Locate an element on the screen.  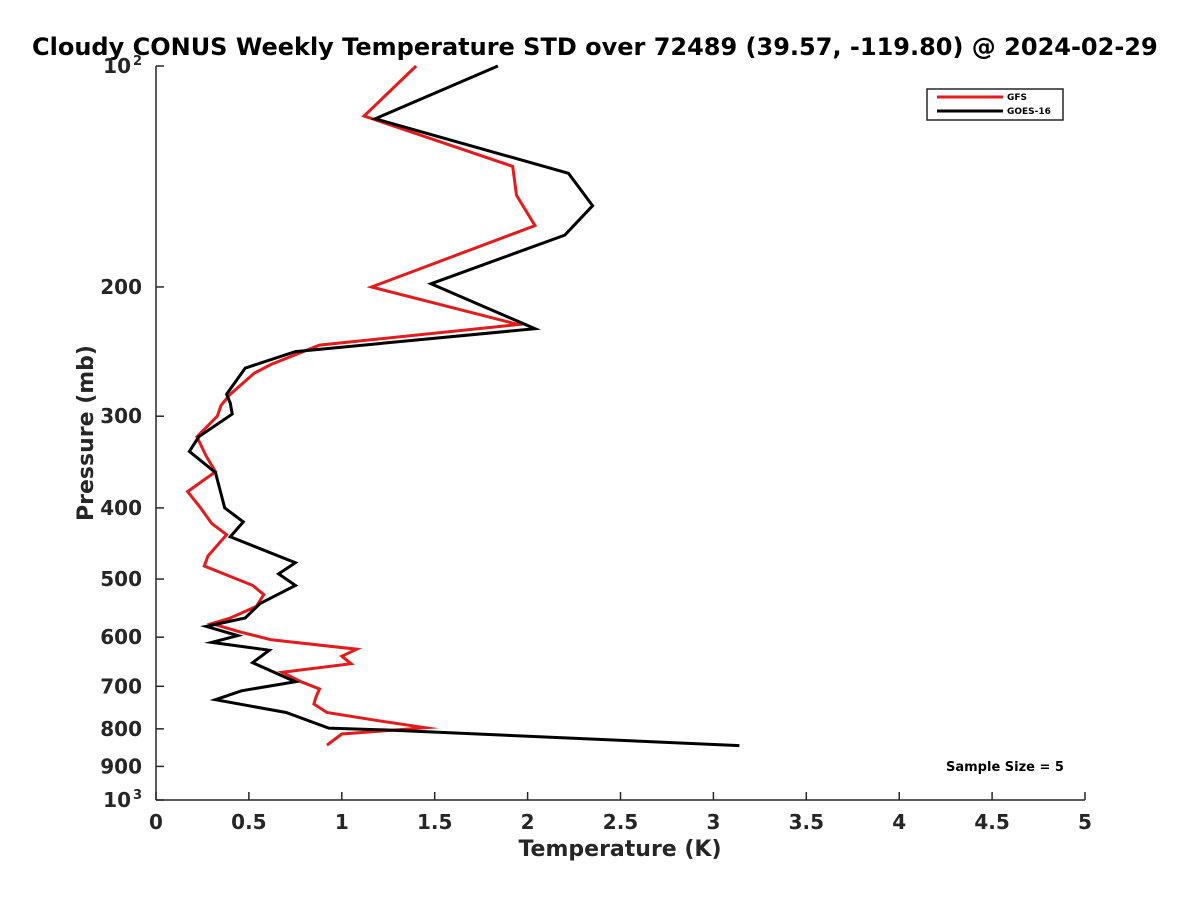
y-tick-label: 200 is located at coordinates (121, 287).